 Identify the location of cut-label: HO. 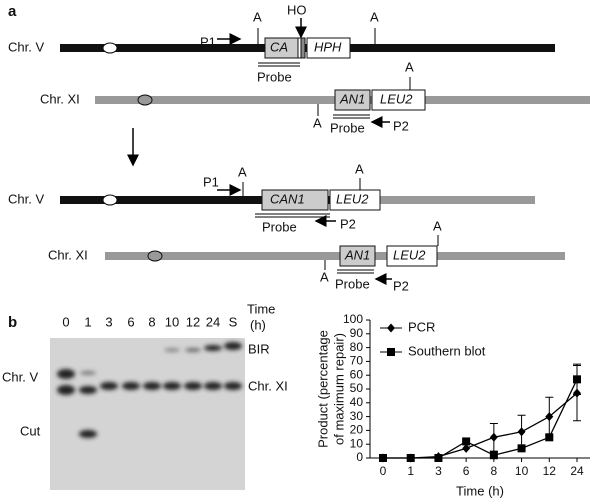
(297, 9).